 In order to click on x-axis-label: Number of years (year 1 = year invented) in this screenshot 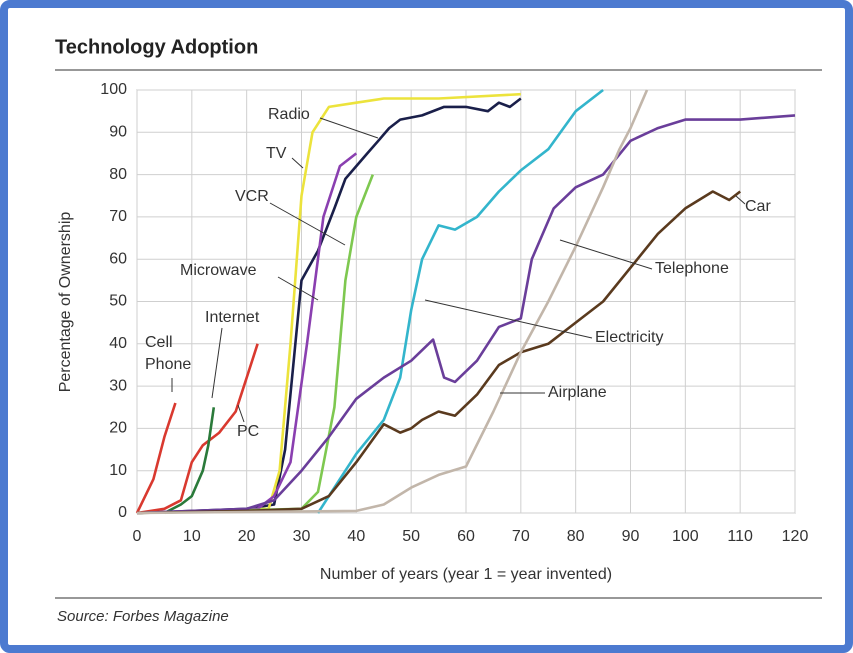, I will do `click(466, 574)`.